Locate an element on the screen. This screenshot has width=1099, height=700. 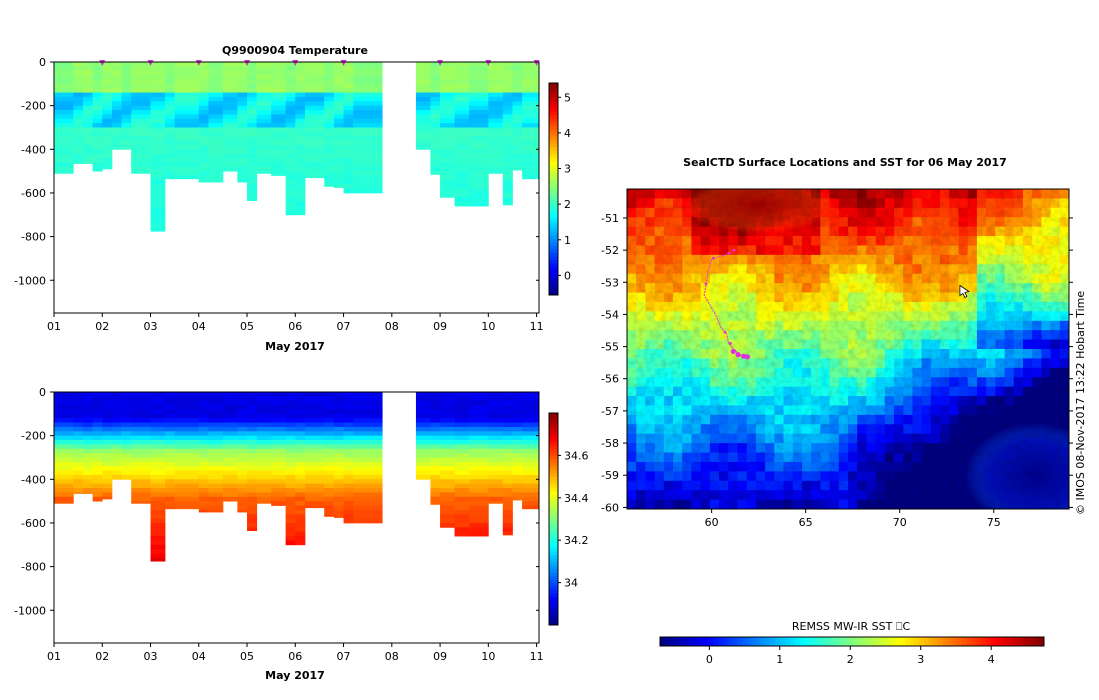
seal-surfacing is located at coordinates (725, 332).